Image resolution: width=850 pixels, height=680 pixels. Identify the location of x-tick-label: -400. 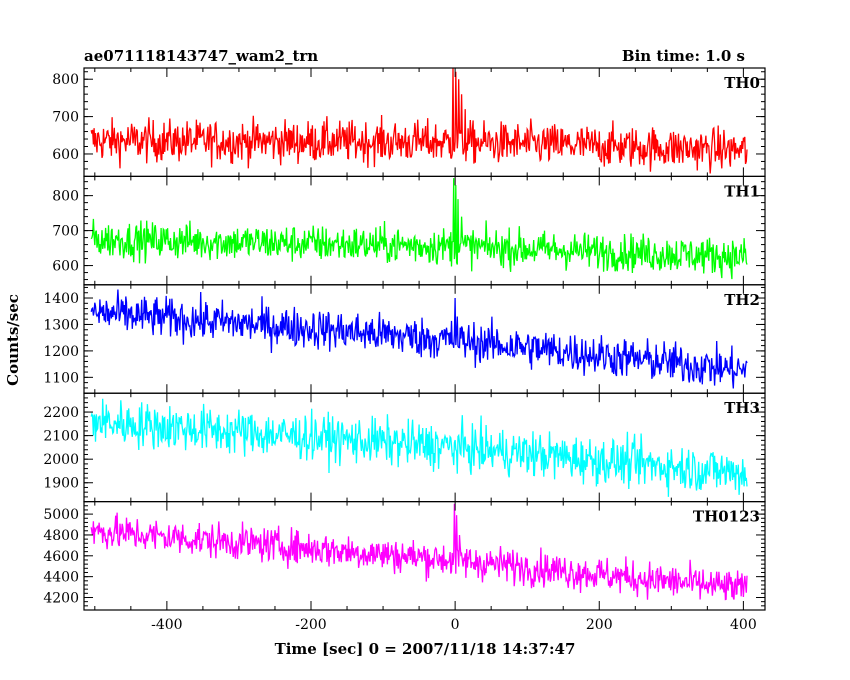
(166, 625).